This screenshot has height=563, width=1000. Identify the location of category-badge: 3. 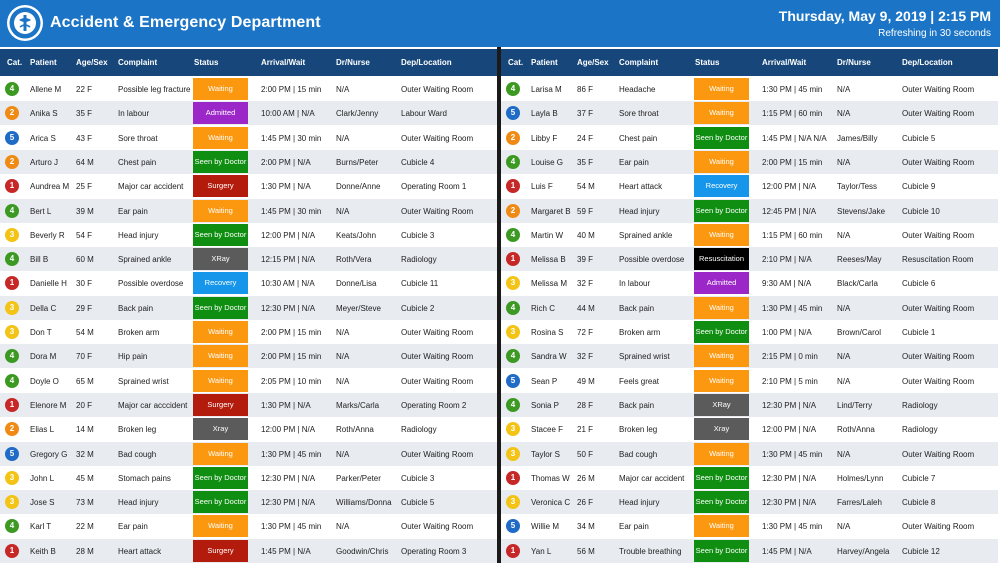
(513, 453).